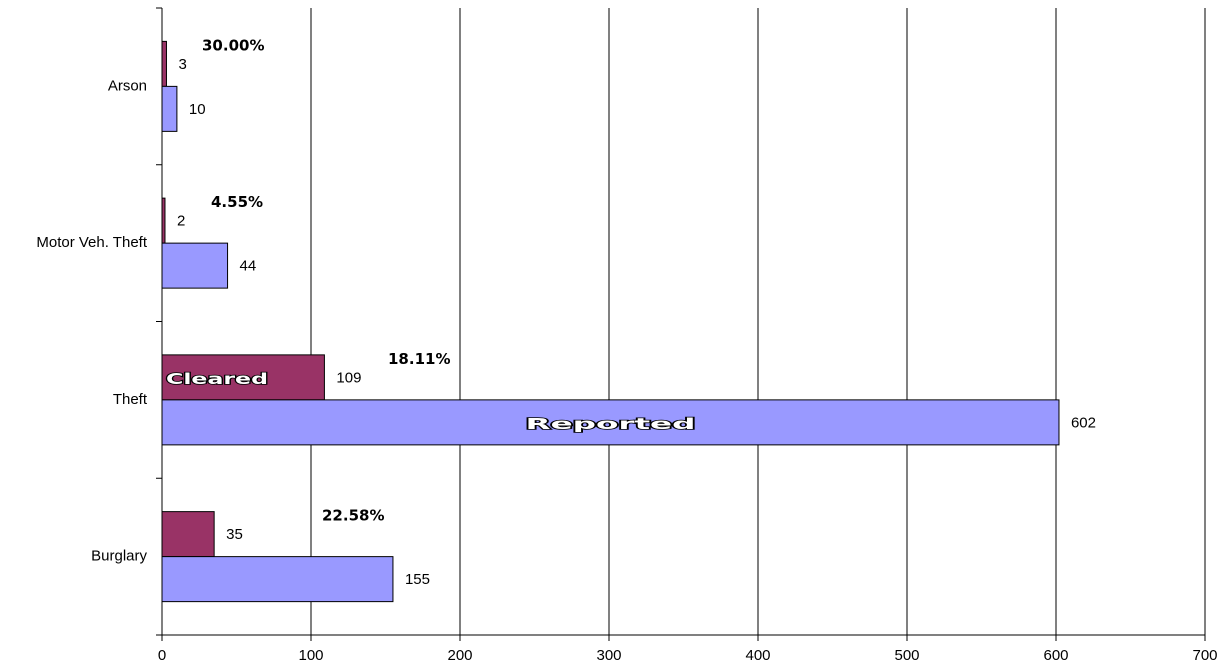 The width and height of the screenshot is (1228, 668). Describe the element at coordinates (1204, 655) in the screenshot. I see `x-tick-label: 700` at that location.